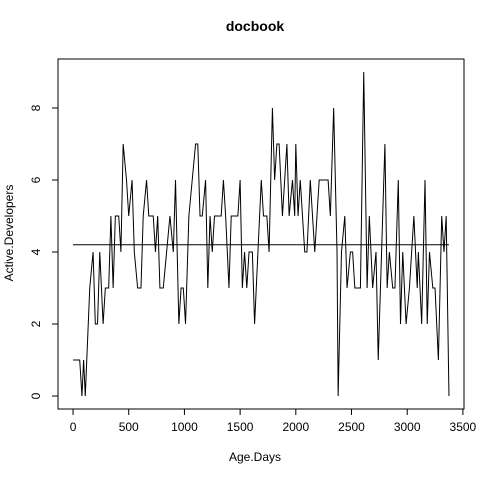 This screenshot has width=480, height=480. Describe the element at coordinates (255, 457) in the screenshot. I see `x-axis-label: Age.Days` at that location.